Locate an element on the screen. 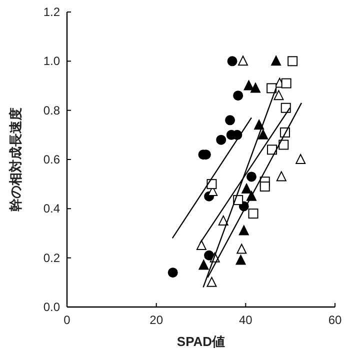  x-tick-label: 40 is located at coordinates (245, 320).